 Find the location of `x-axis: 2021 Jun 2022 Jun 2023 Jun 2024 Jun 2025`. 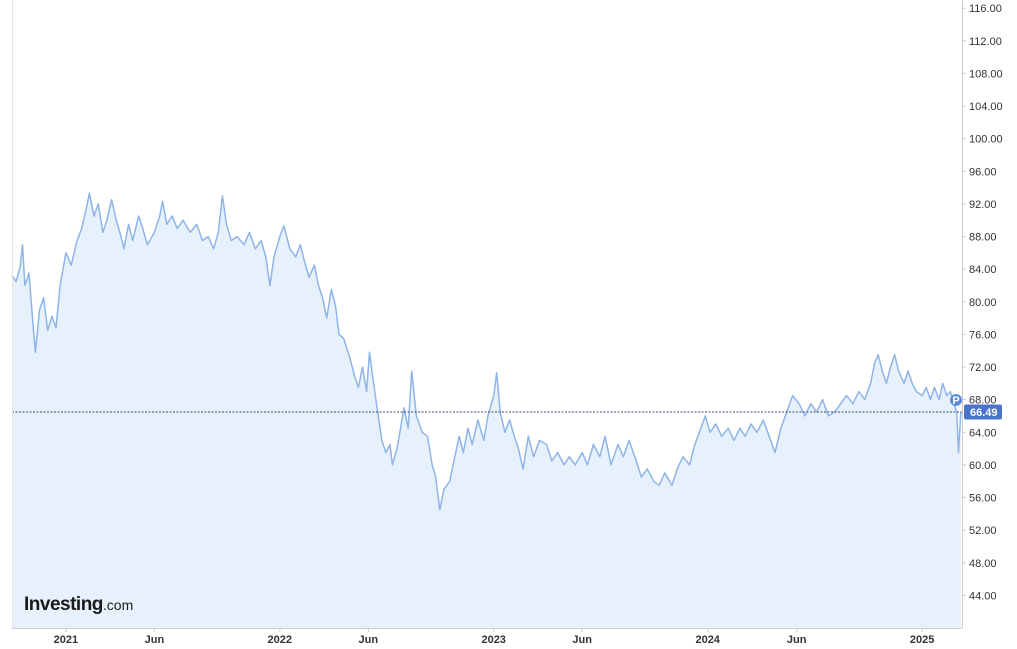

x-axis: 2021 Jun 2022 Jun 2023 Jun 2024 Jun 2025 is located at coordinates (494, 637).